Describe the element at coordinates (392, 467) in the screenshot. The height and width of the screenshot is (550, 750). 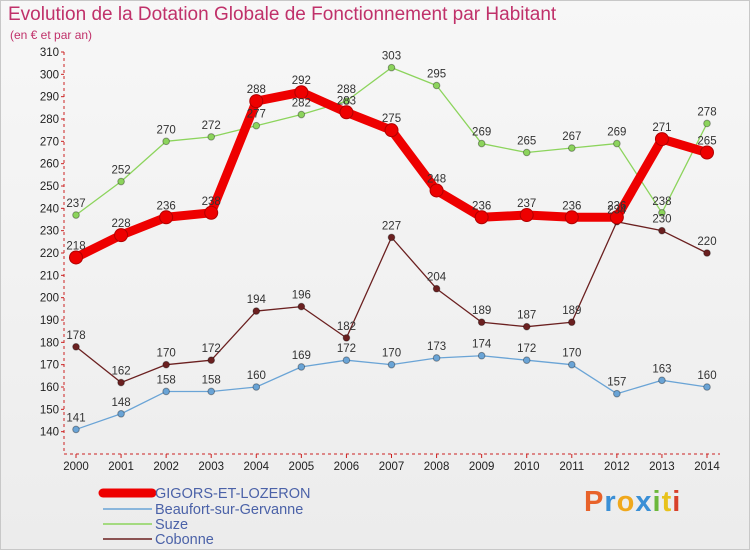
I see `x-tick-label: 2007` at that location.